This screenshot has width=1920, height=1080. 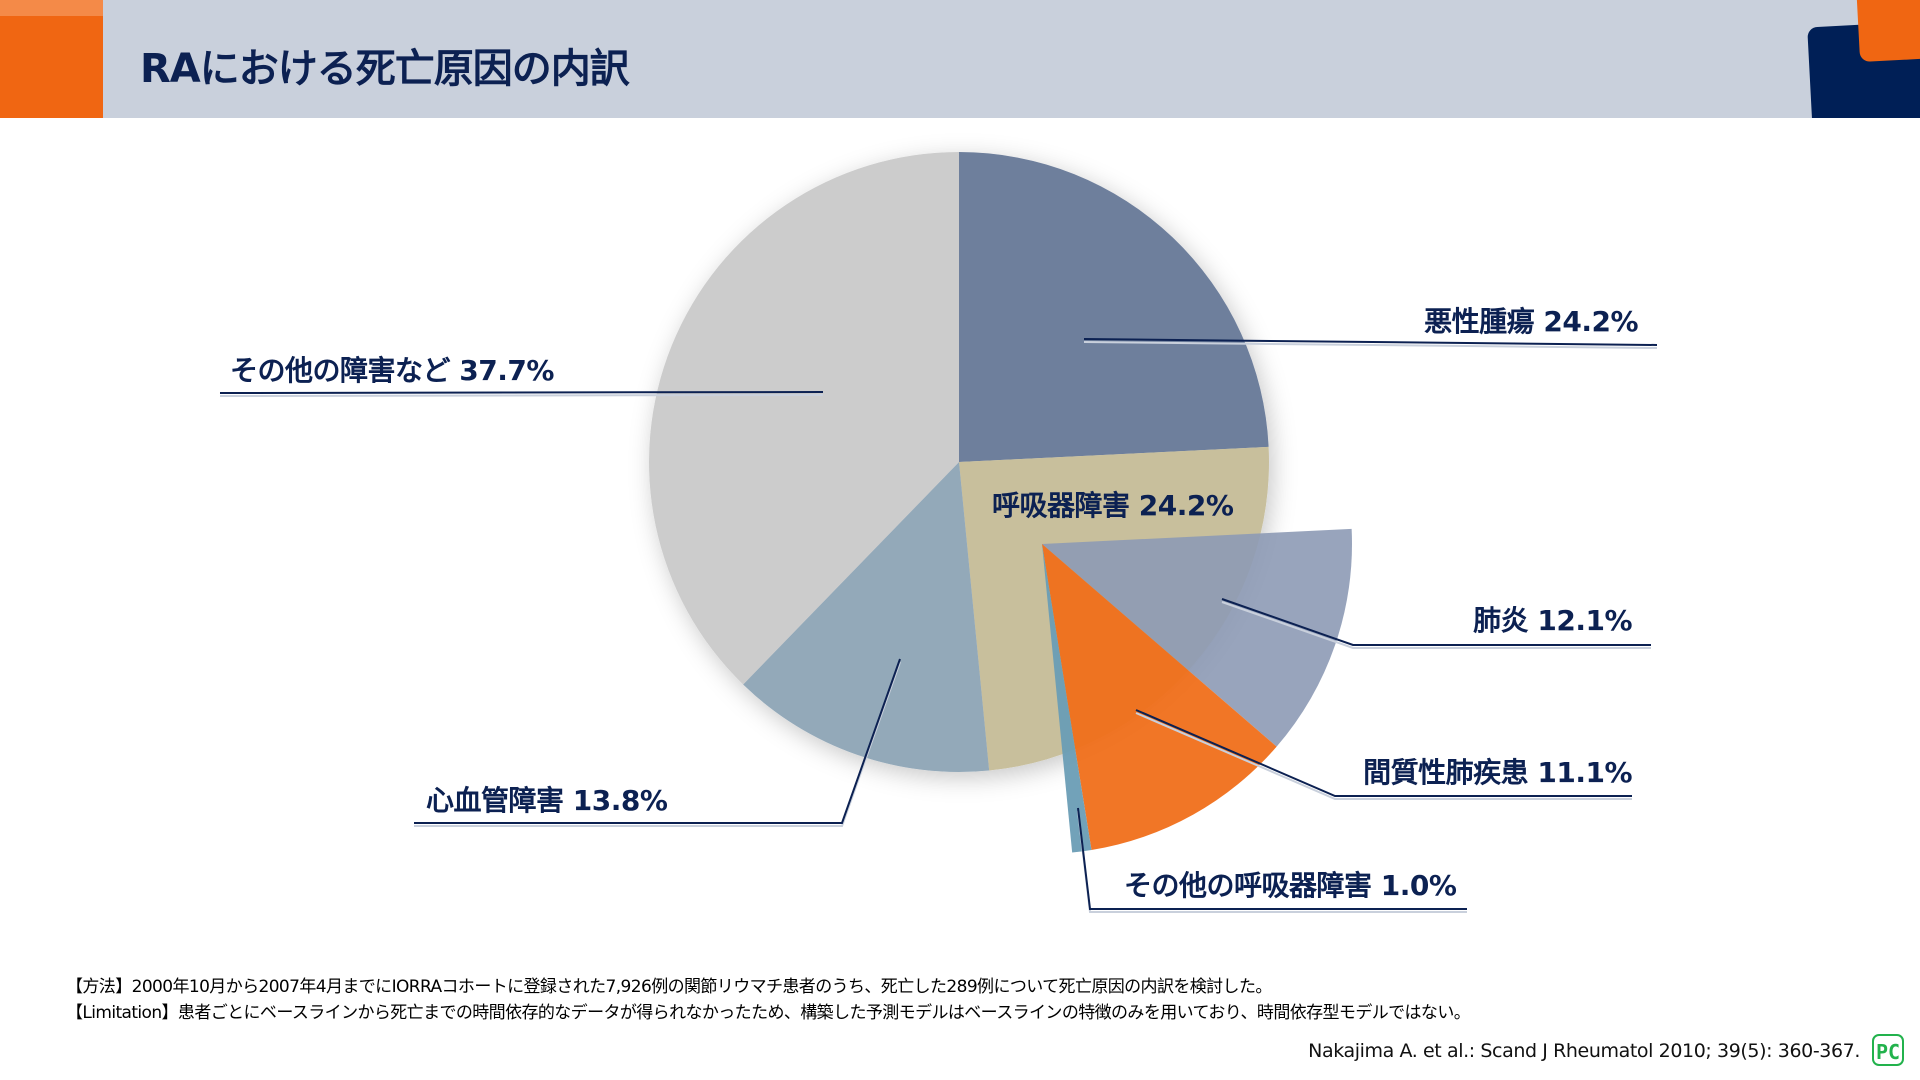 I want to click on leader-interstitial-lung-disease, so click(x=1383, y=753).